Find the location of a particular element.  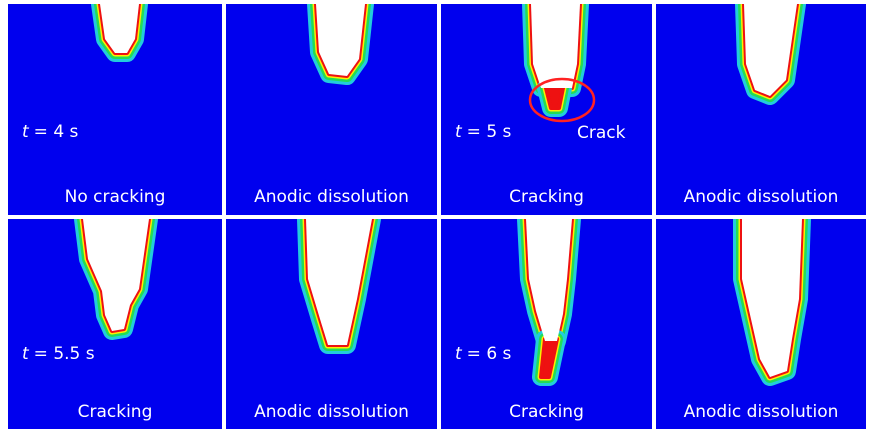

panel: t = 4 s No cracking is located at coordinates (115, 109).